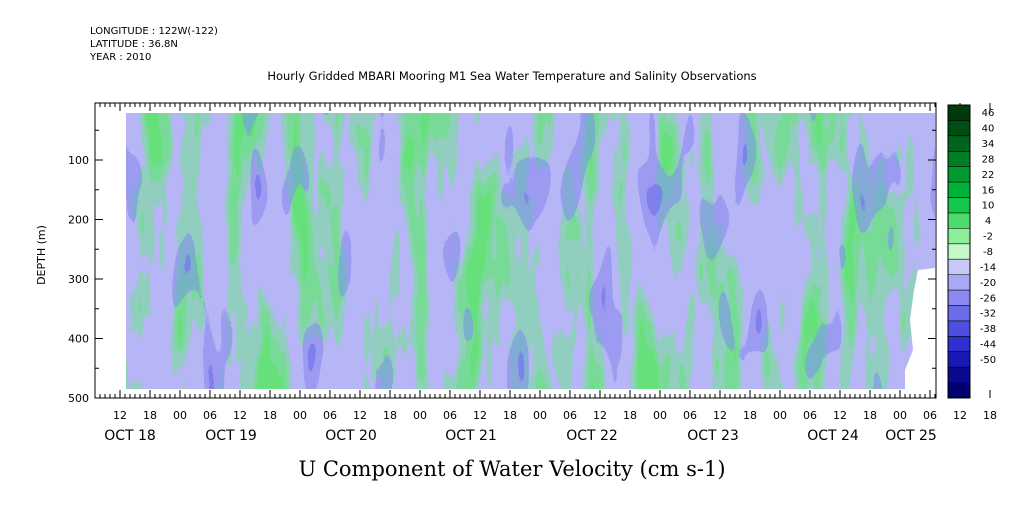 This screenshot has width=1009, height=508. Describe the element at coordinates (971, 251) in the screenshot. I see `colorbar: 46 40 34 28 22 16 10 4 -2 -8 -14 -20 -26 -32 -38 -44 -50` at that location.